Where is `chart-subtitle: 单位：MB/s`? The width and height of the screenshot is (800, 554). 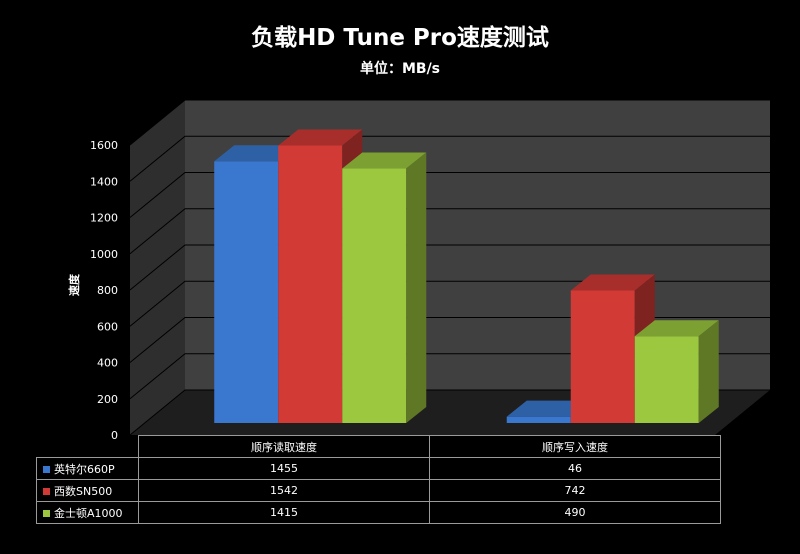 chart-subtitle: 单位：MB/s is located at coordinates (400, 69).